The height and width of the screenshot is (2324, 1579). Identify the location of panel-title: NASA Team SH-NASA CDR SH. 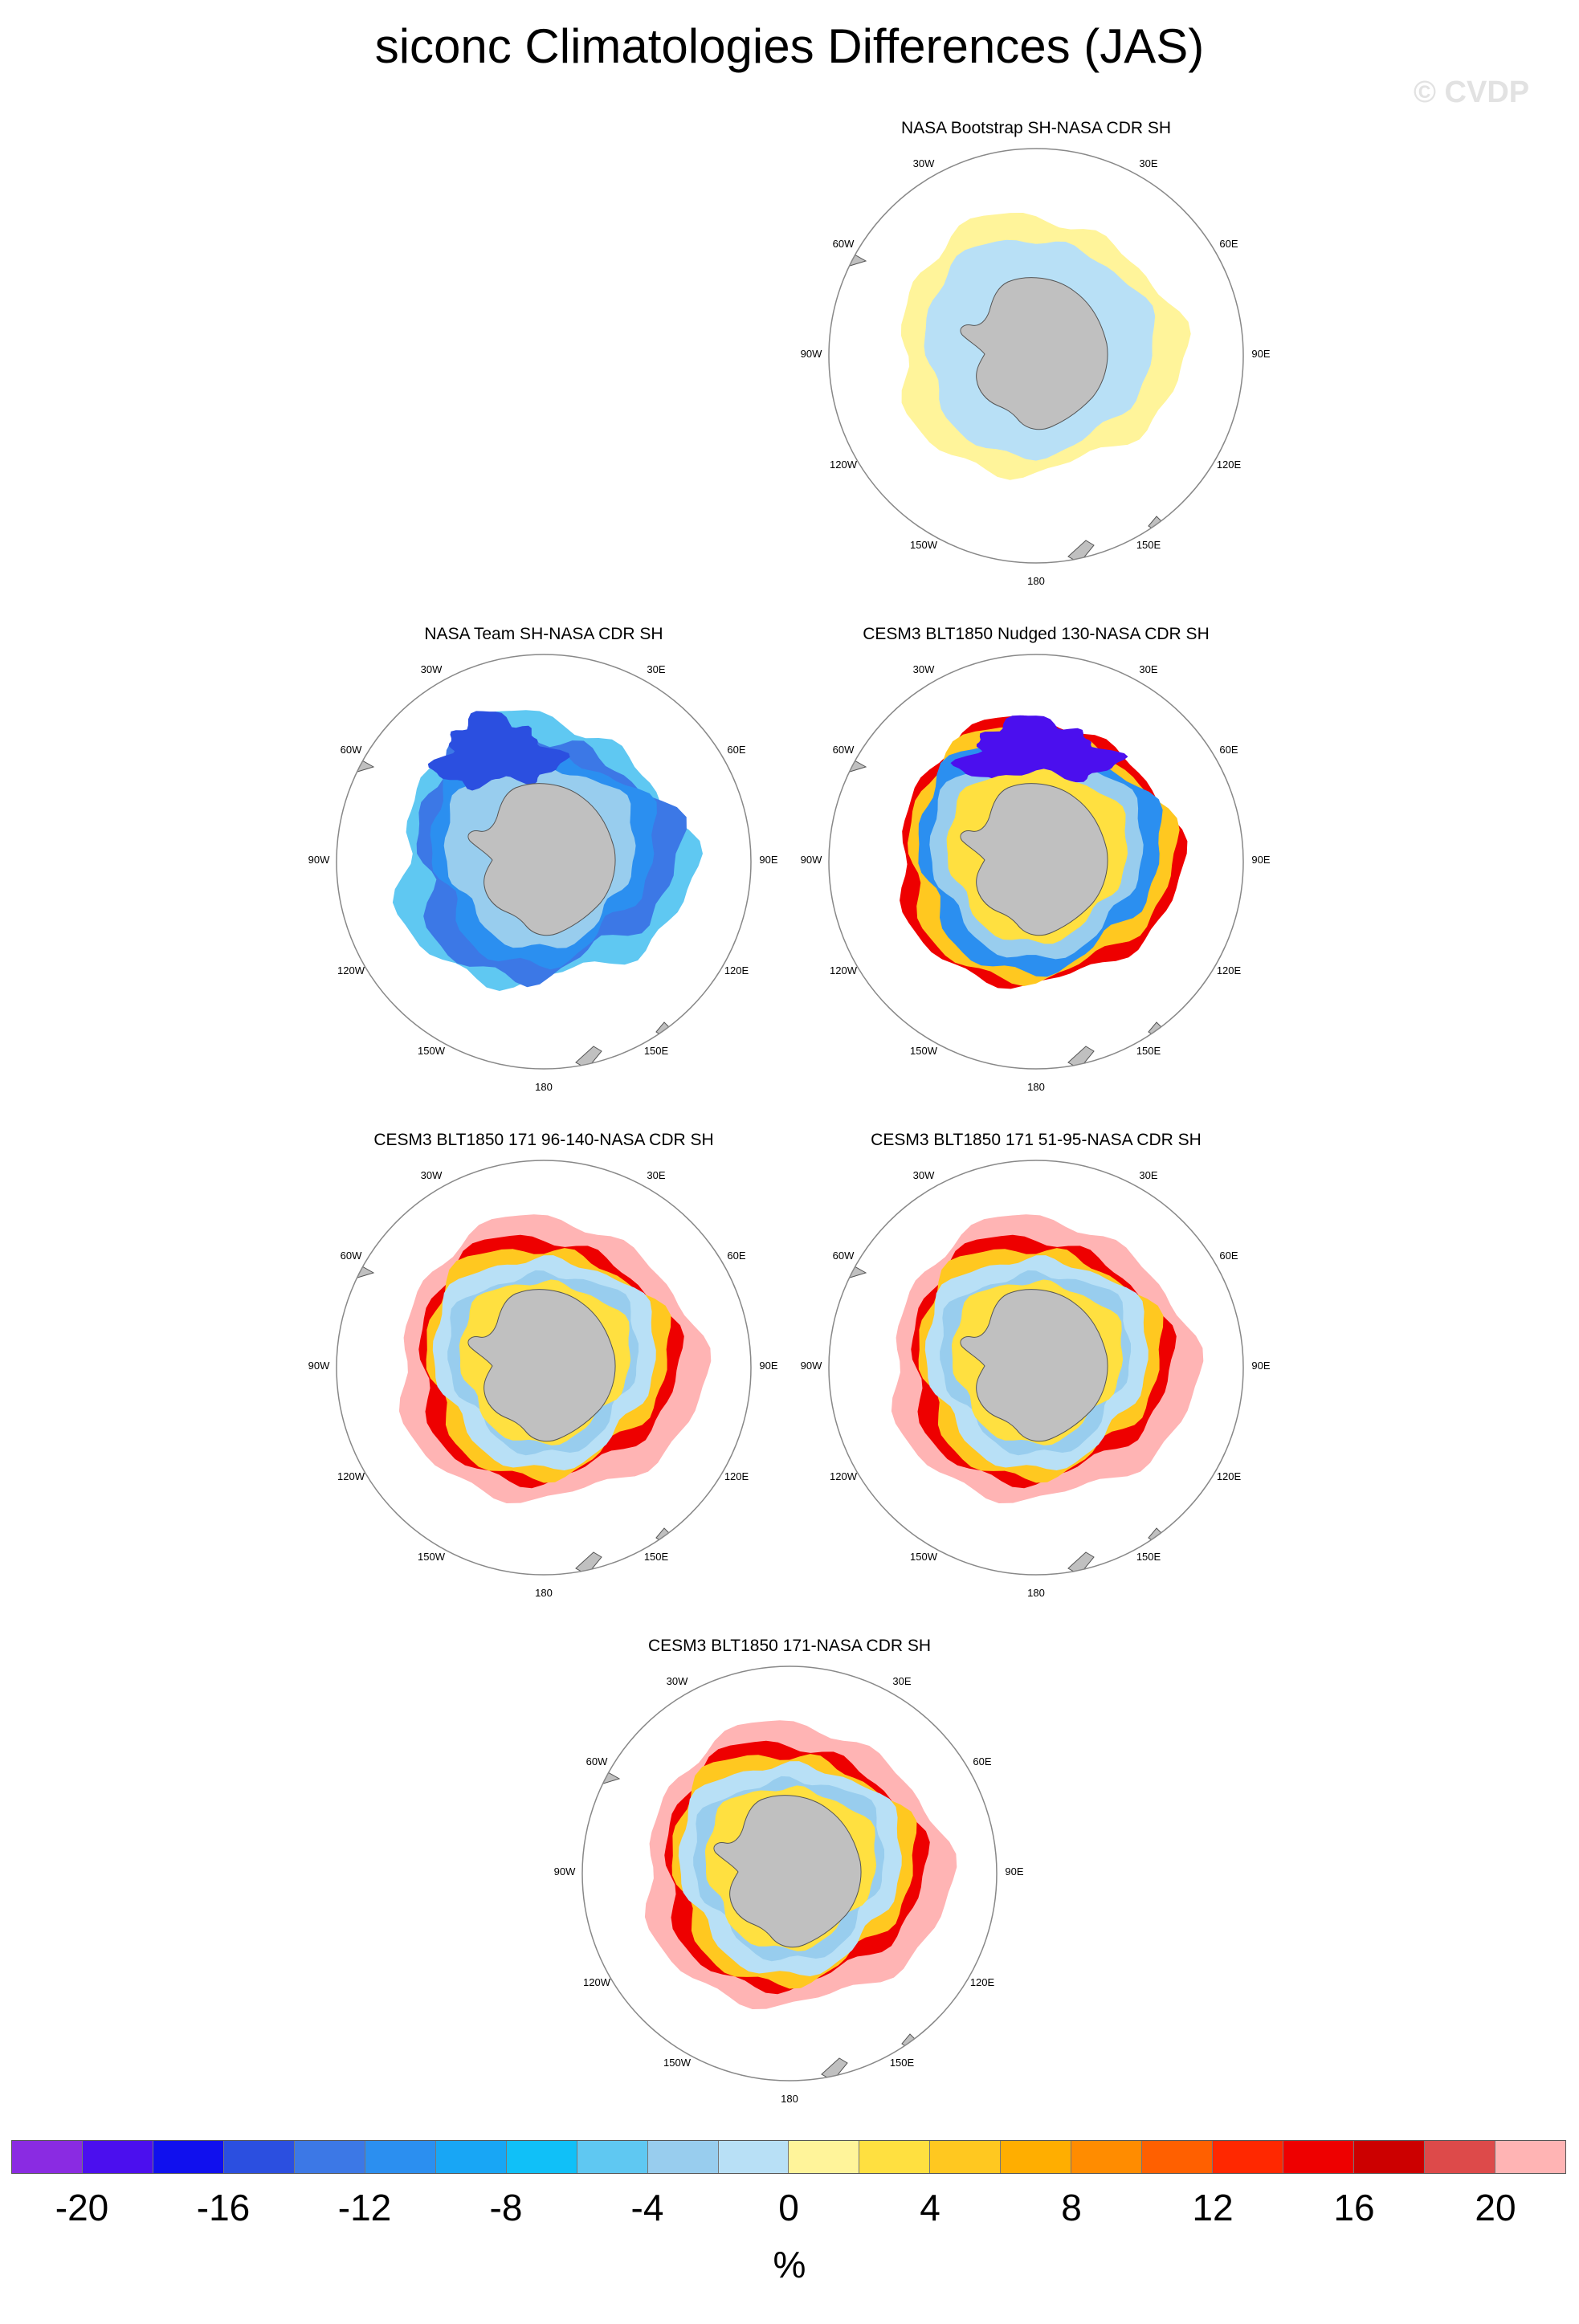
(543, 634).